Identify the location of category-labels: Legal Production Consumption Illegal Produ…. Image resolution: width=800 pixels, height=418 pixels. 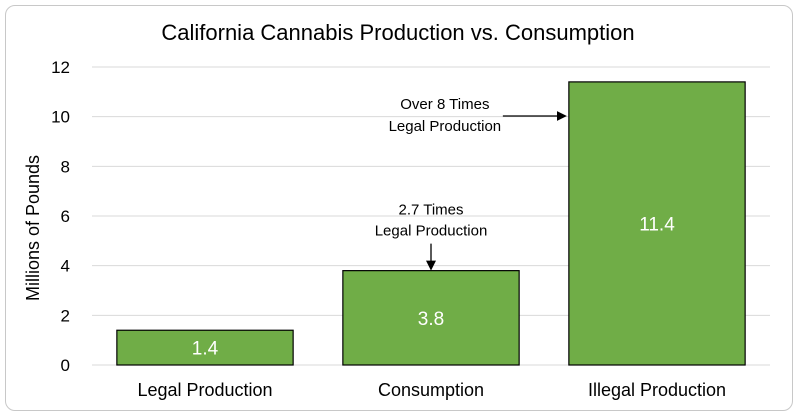
(431, 390).